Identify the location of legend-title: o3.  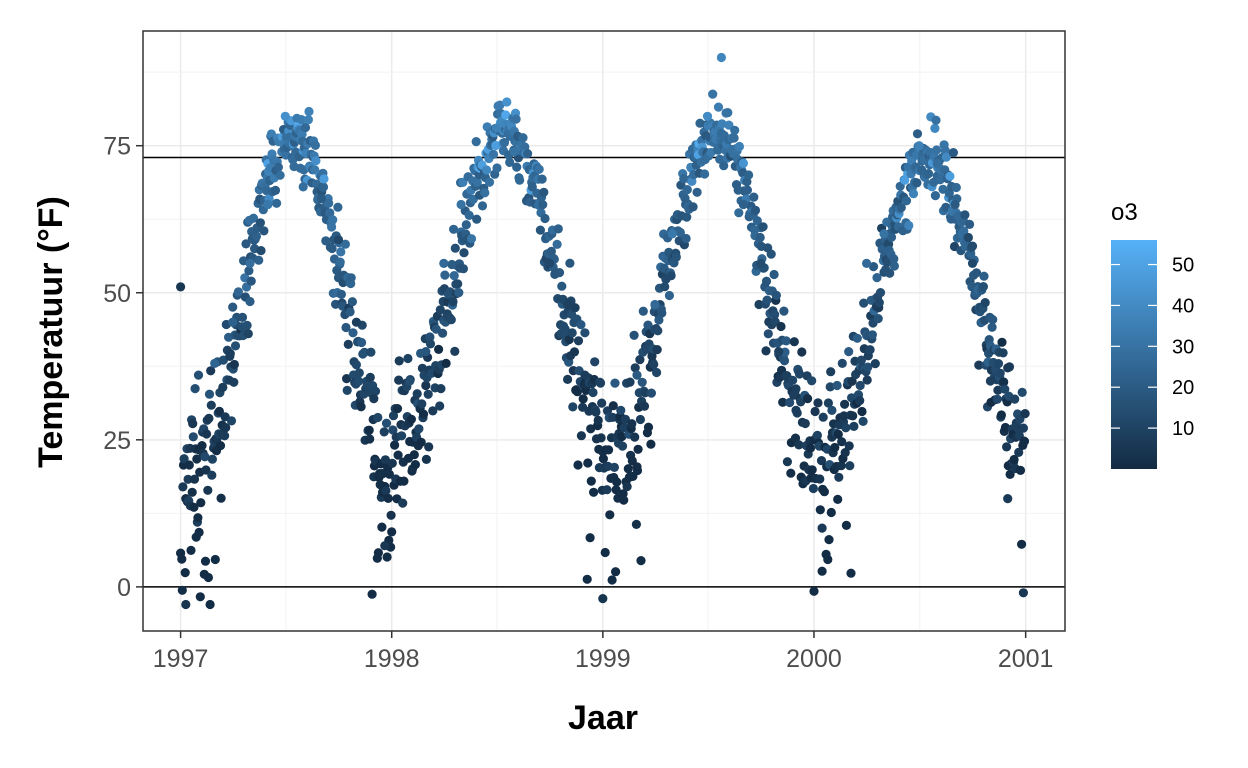
(1124, 212).